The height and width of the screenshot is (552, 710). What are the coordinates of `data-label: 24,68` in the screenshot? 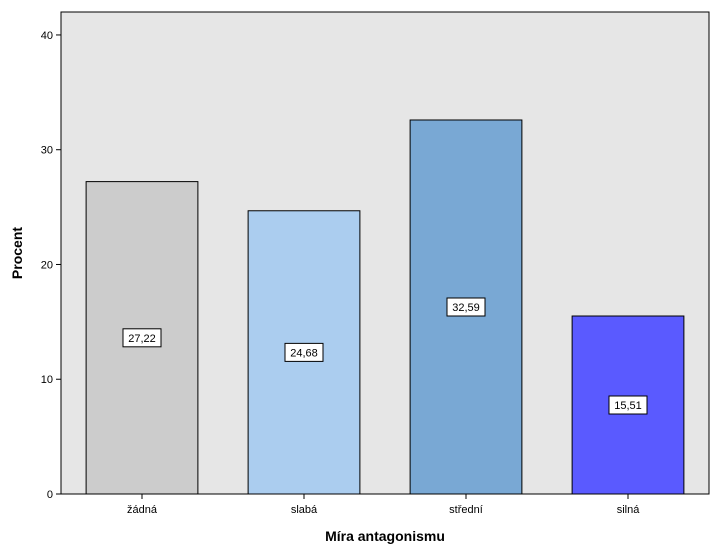 It's located at (304, 353).